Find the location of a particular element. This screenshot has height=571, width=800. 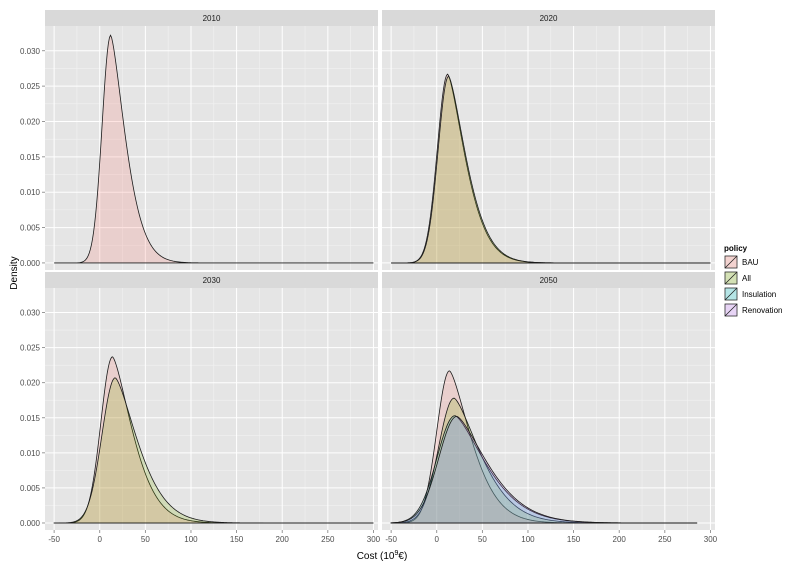

legend-item-renovation: Renovation is located at coordinates (752, 310).